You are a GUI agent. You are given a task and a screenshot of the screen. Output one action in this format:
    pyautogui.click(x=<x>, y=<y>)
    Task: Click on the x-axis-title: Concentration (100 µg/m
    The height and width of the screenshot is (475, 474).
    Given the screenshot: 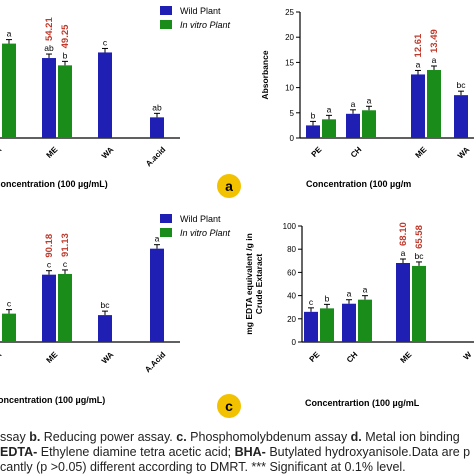 What is the action you would take?
    pyautogui.click(x=358, y=184)
    